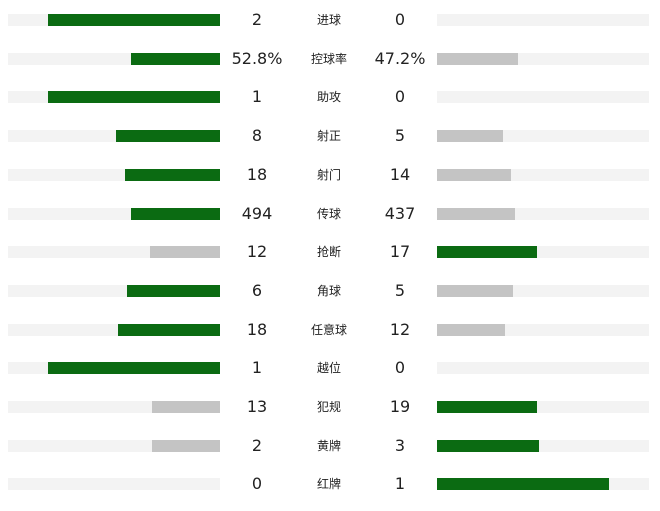 This screenshot has height=511, width=660. I want to click on home-value: 0, so click(257, 484).